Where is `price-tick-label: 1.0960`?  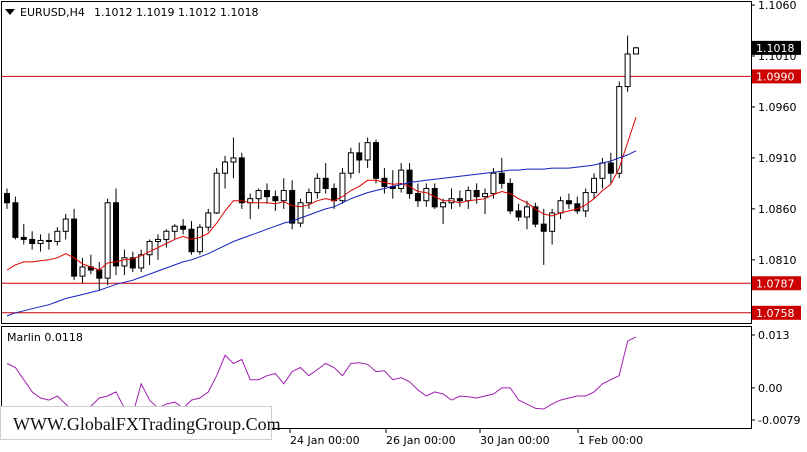 price-tick-label: 1.0960 is located at coordinates (777, 107).